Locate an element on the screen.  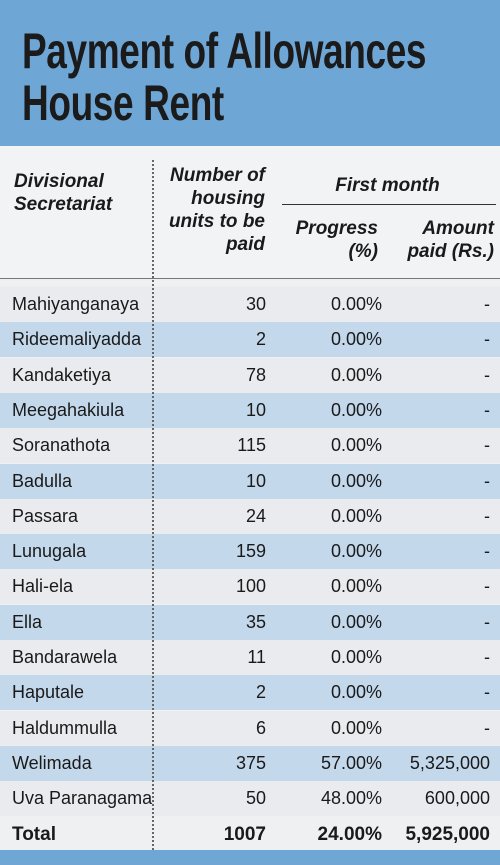
secretariat-cell: Passara is located at coordinates (45, 515).